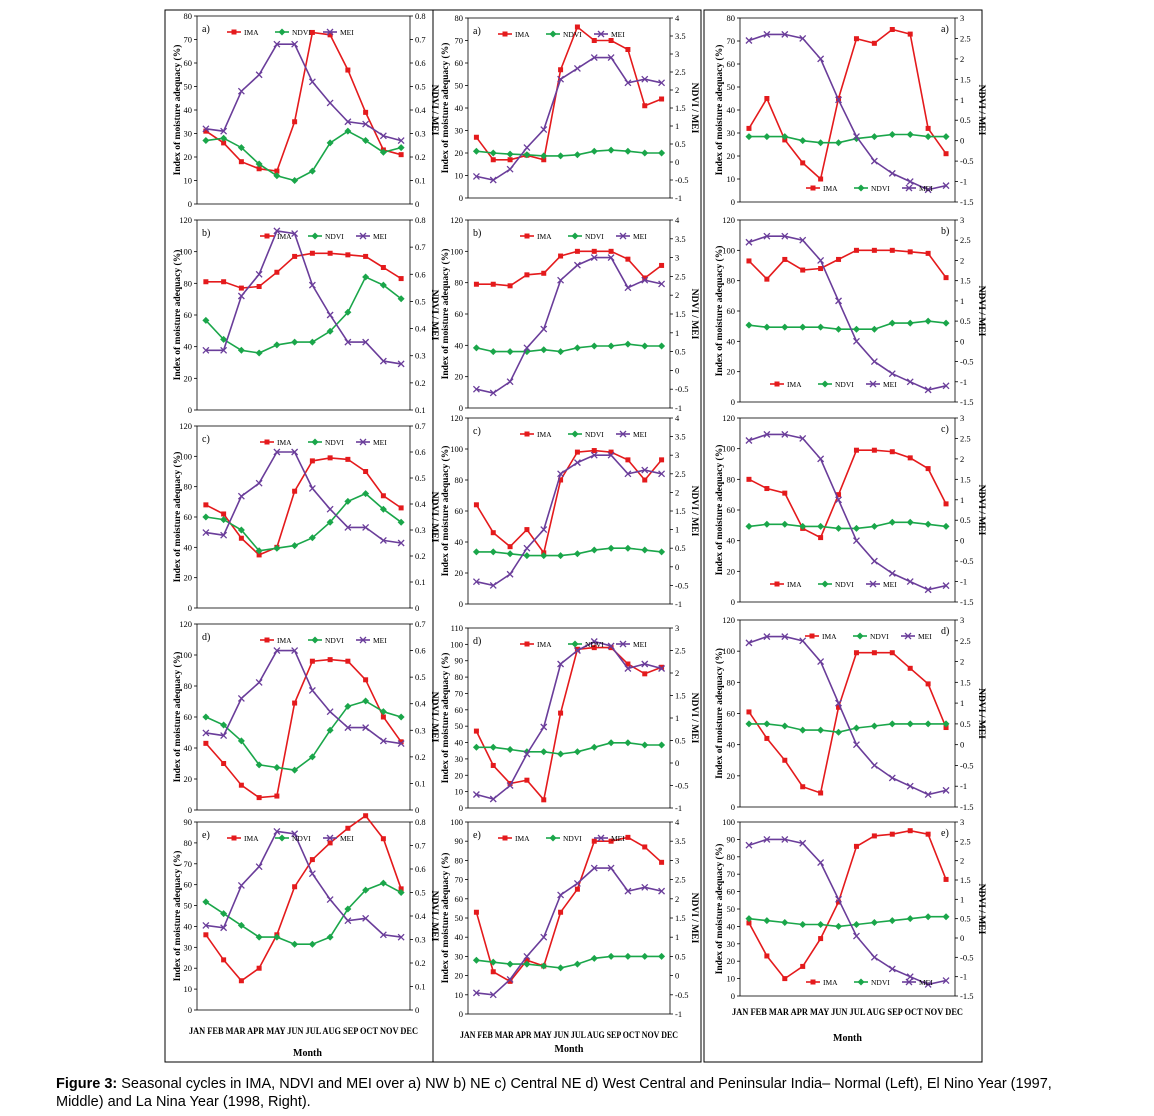 The image size is (1154, 1116). I want to click on left-tick-label: 0, so click(190, 1010).